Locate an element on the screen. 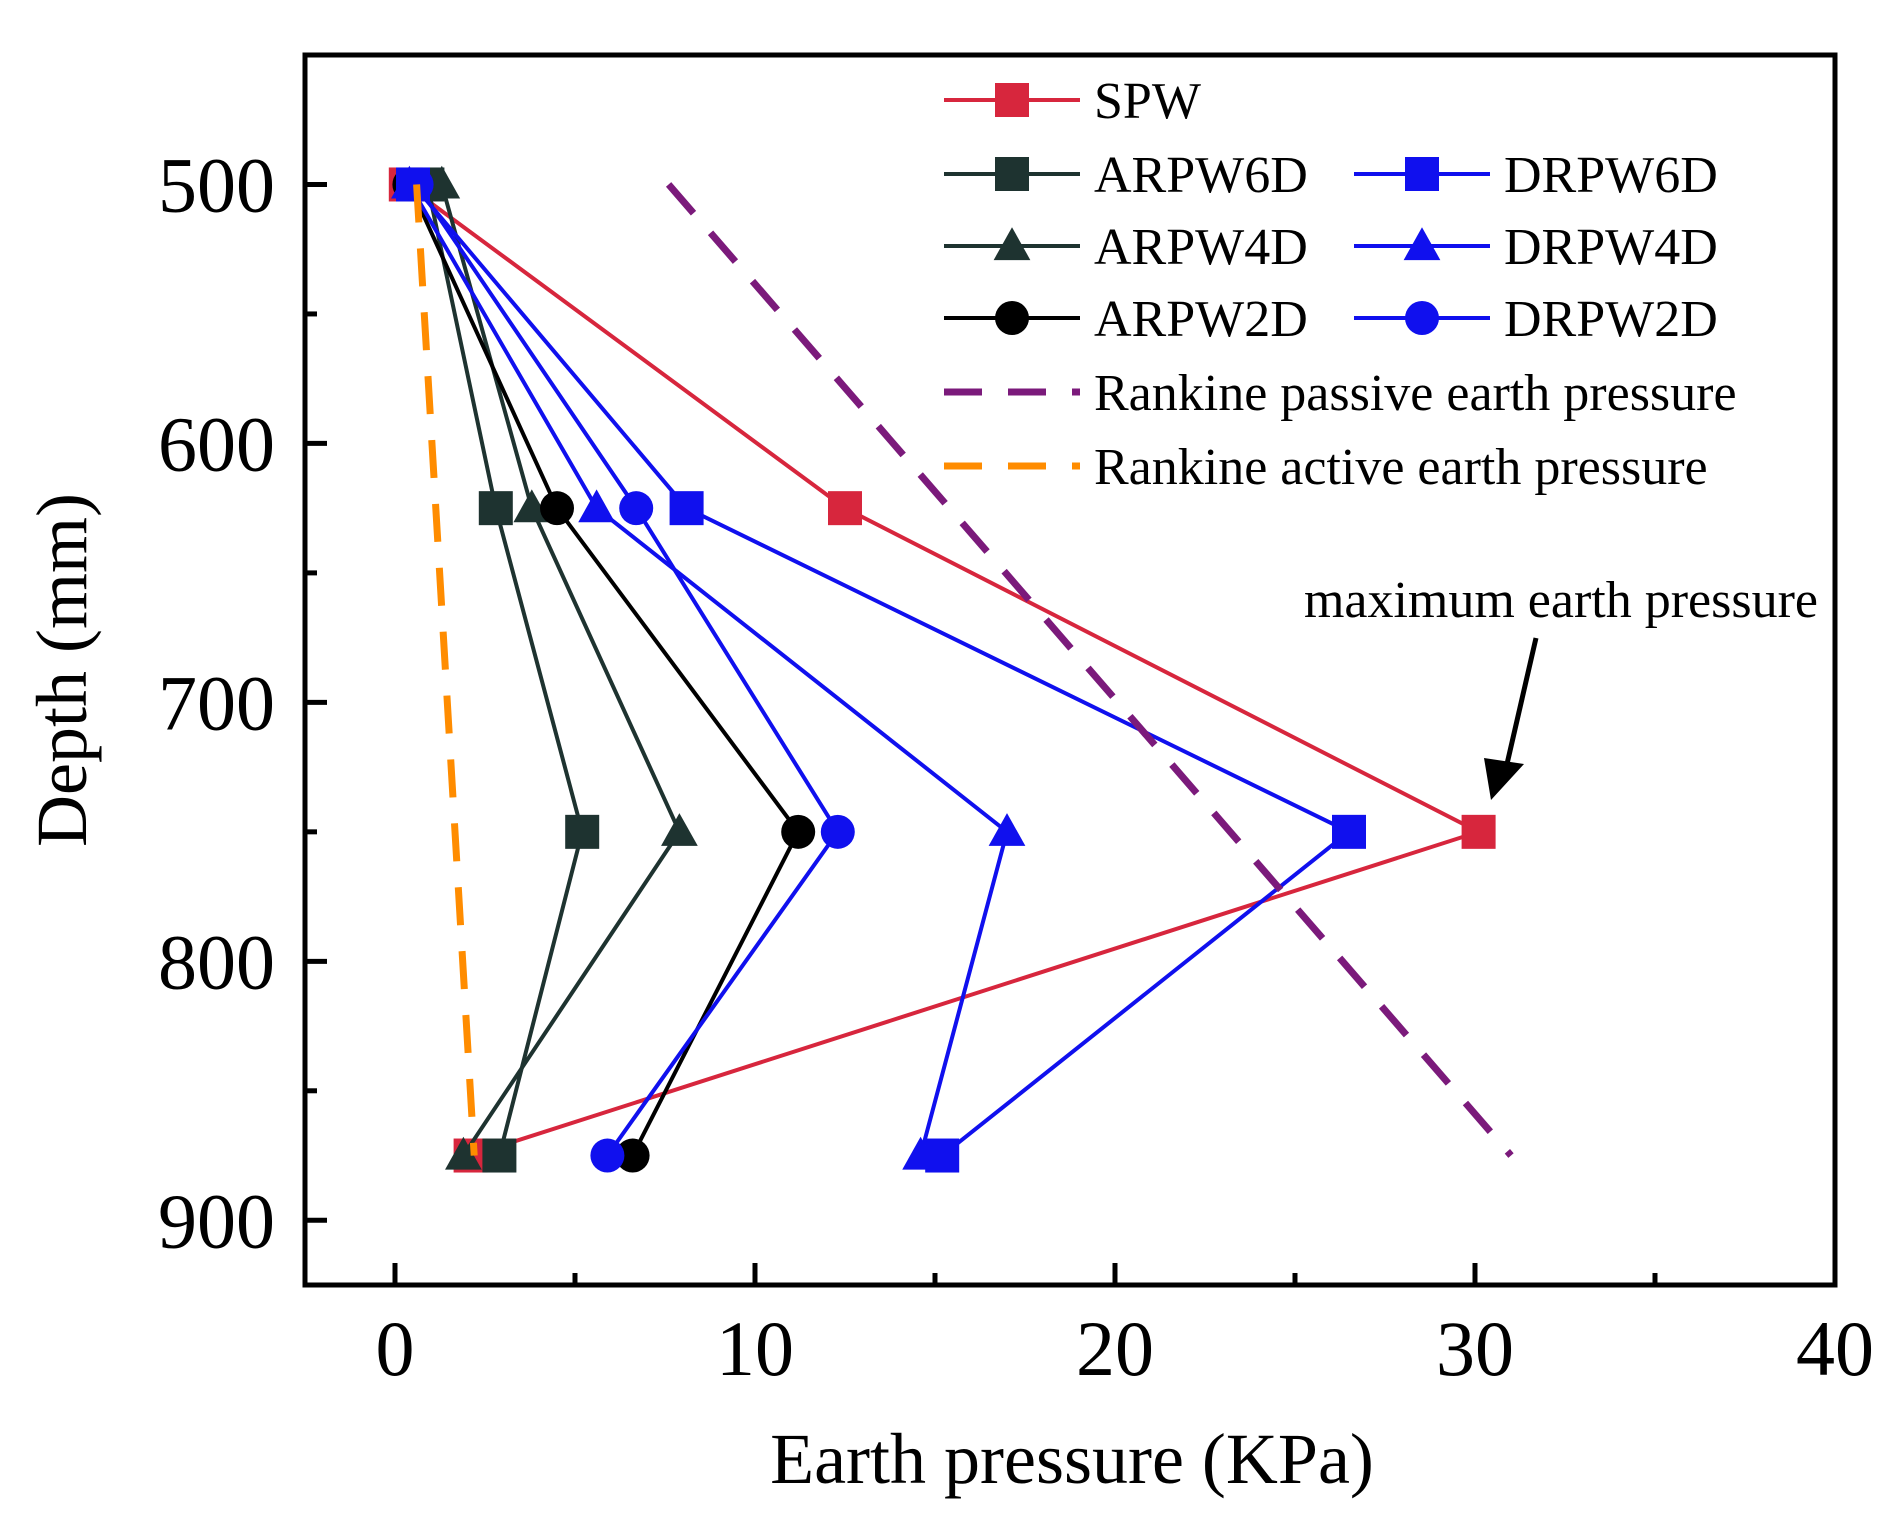 The width and height of the screenshot is (1899, 1519). legend-label: DRPW4D is located at coordinates (1611, 247).